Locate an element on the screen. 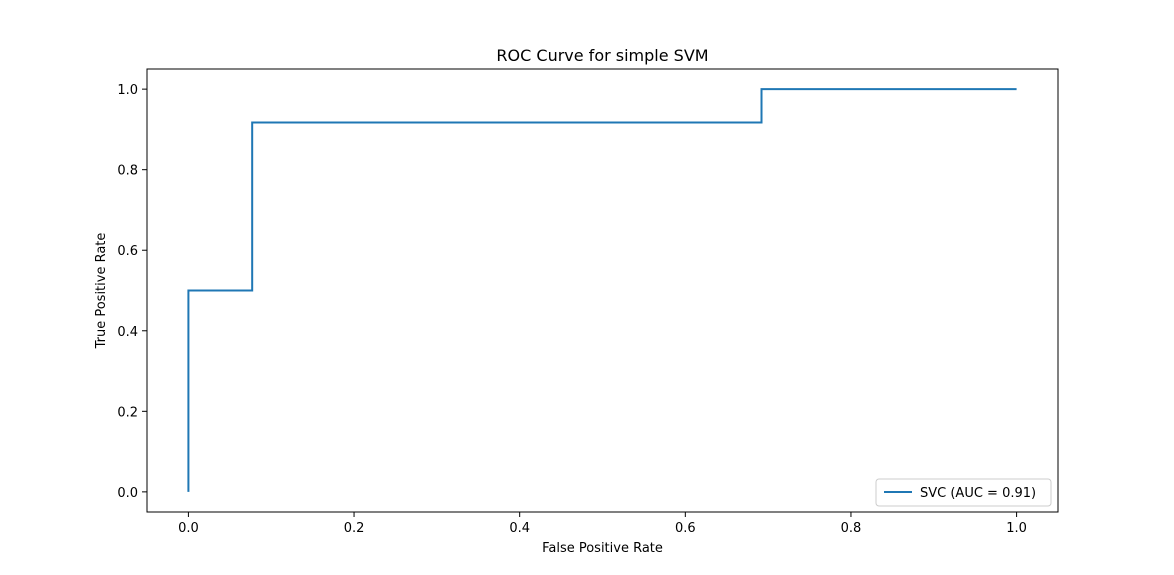 This screenshot has width=1174, height=575. legend: SVC (AUC = 0.91) is located at coordinates (963, 492).